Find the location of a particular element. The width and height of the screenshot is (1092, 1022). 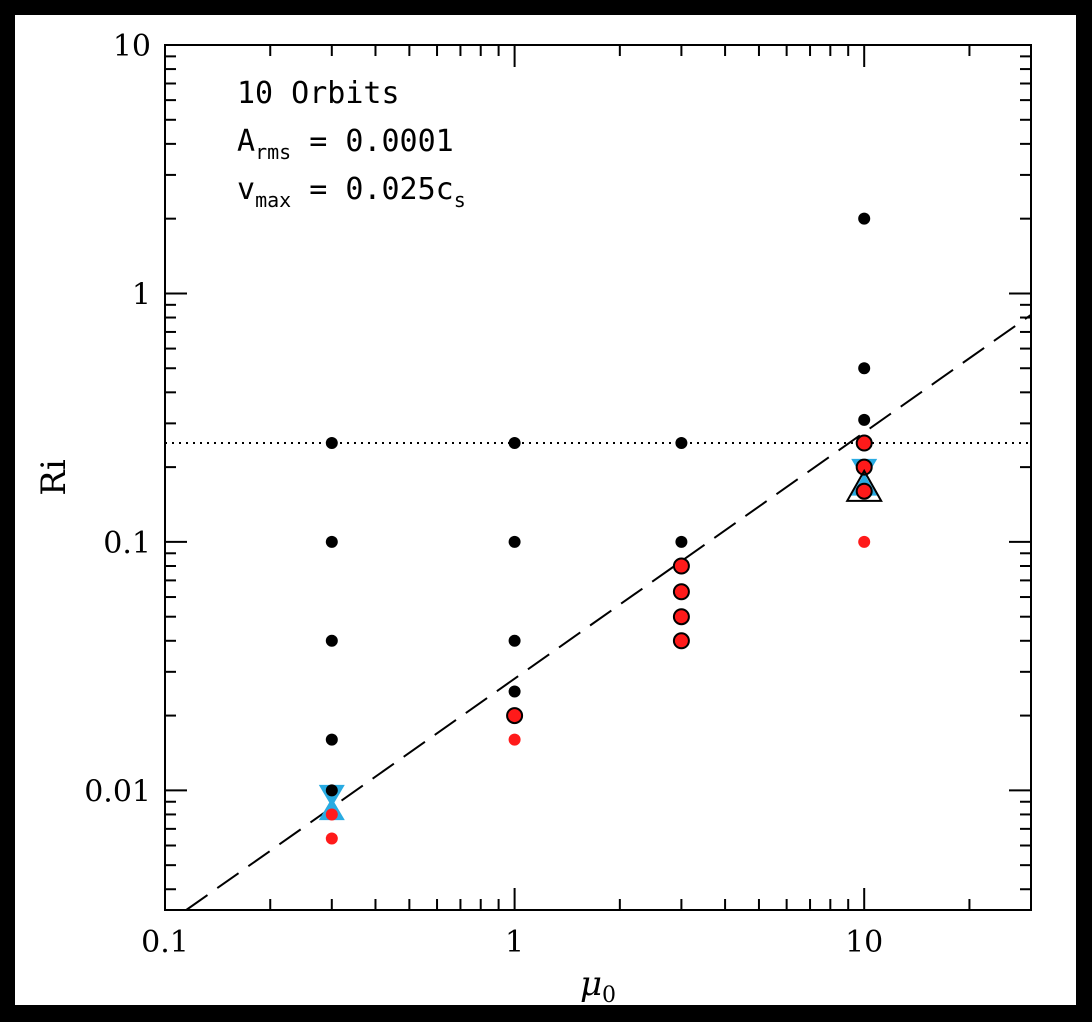

y-axis-label: Ri is located at coordinates (54, 477).